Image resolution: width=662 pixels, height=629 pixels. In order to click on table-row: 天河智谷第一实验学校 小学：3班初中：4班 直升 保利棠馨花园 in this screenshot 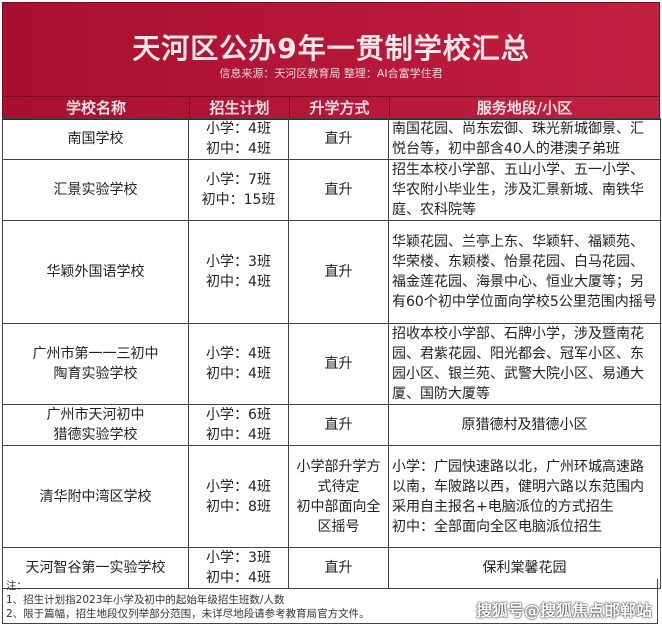, I will do `click(331, 568)`.